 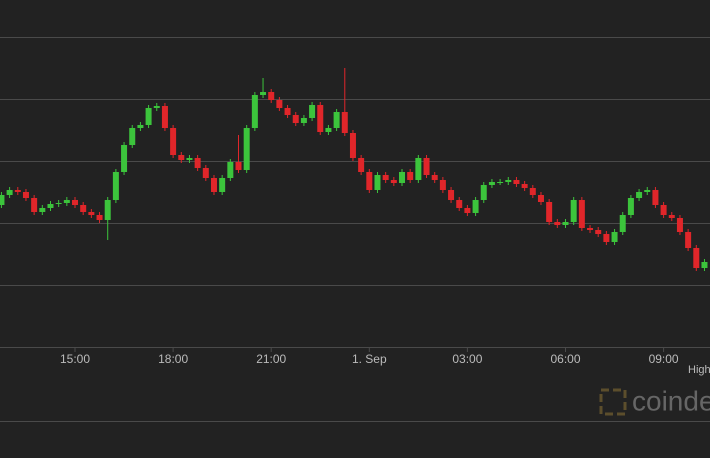 I want to click on x-tick-label: 1. Sep, so click(x=369, y=359).